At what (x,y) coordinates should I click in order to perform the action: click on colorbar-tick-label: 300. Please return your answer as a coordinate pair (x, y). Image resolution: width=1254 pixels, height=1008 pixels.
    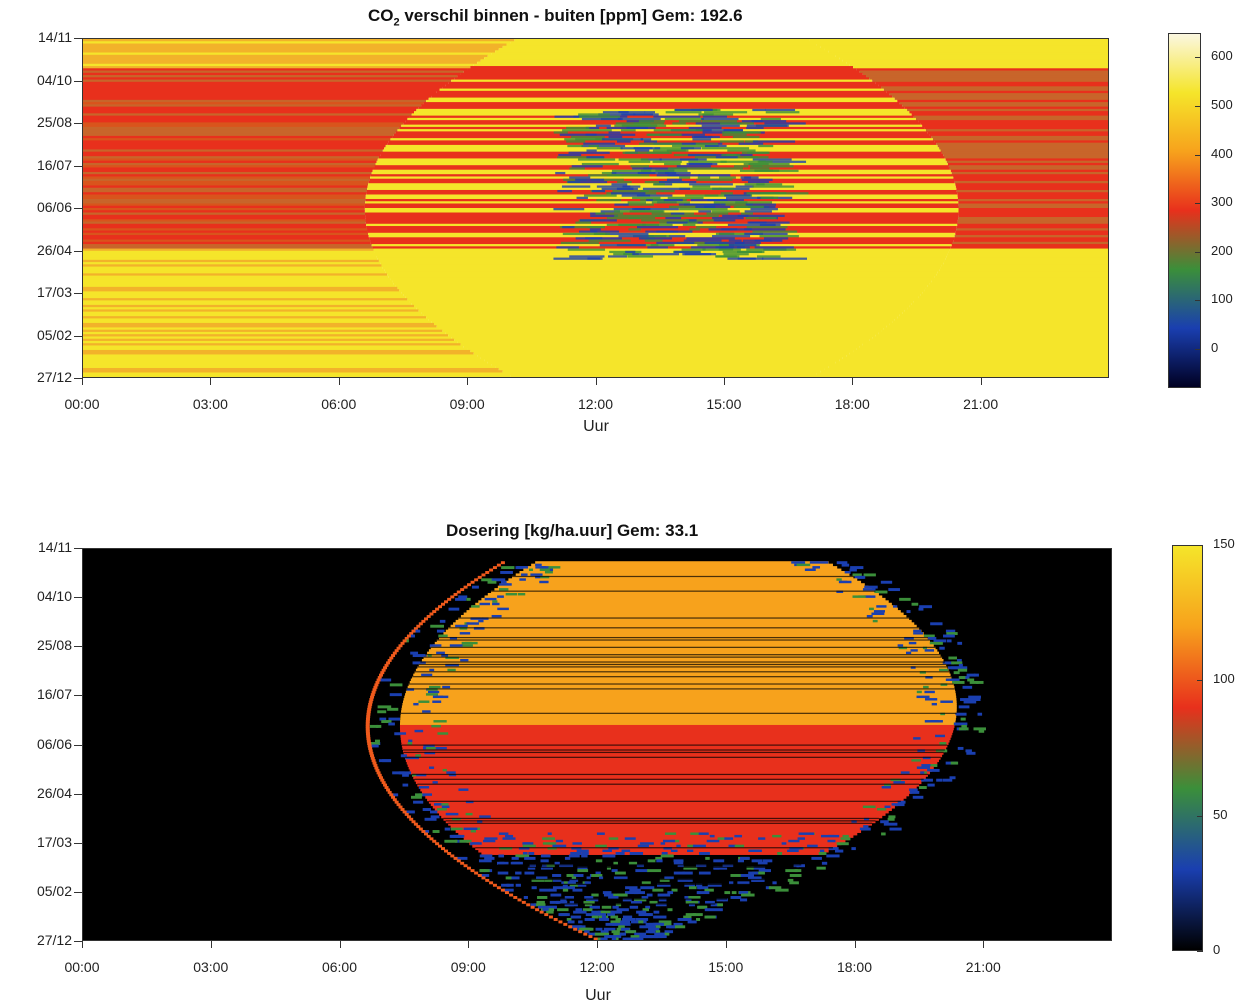
    Looking at the image, I should click on (1222, 202).